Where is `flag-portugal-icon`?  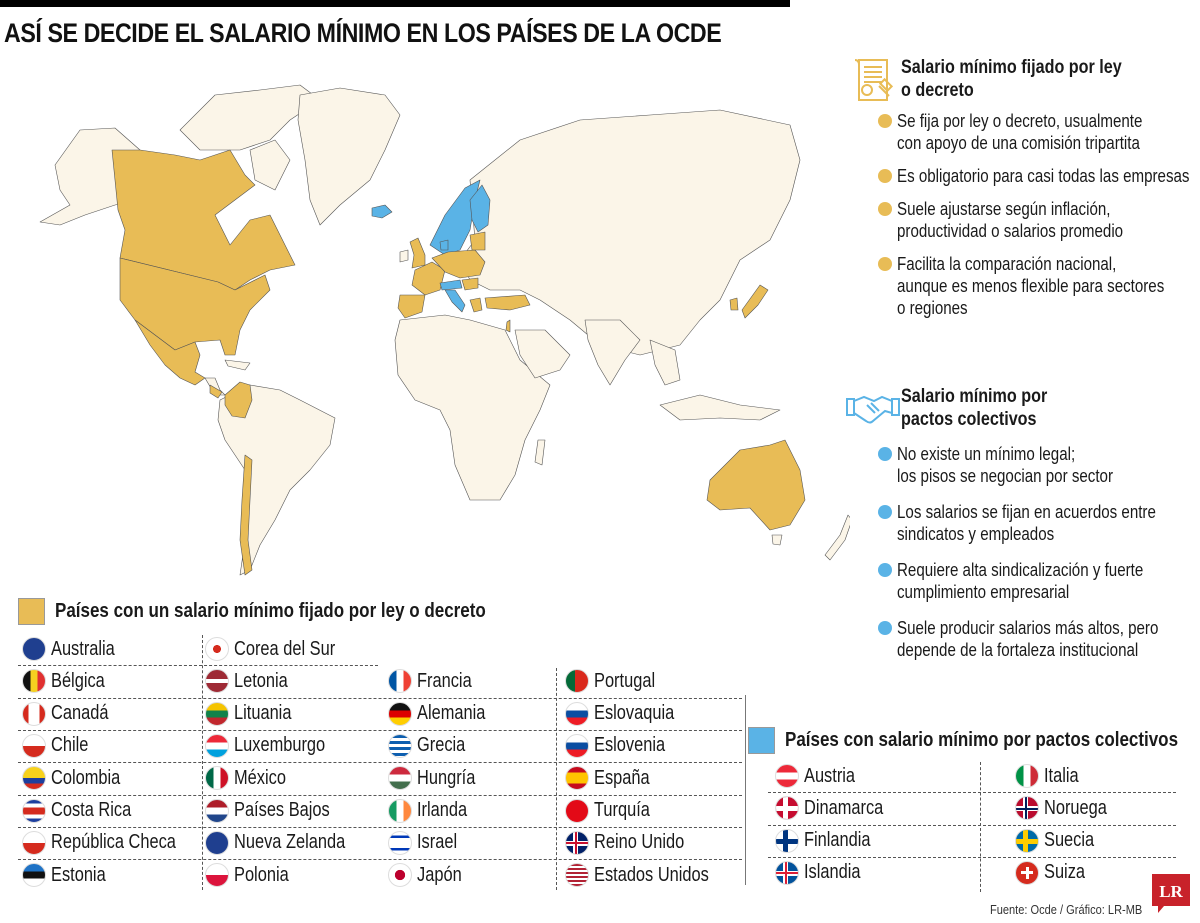
flag-portugal-icon is located at coordinates (577, 681).